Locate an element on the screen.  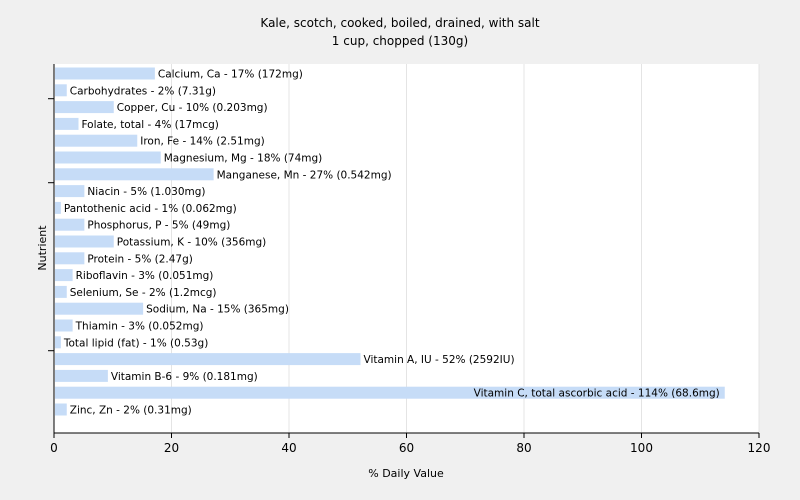
bar-label: Niacin - 5% (1.030mg) is located at coordinates (146, 192).